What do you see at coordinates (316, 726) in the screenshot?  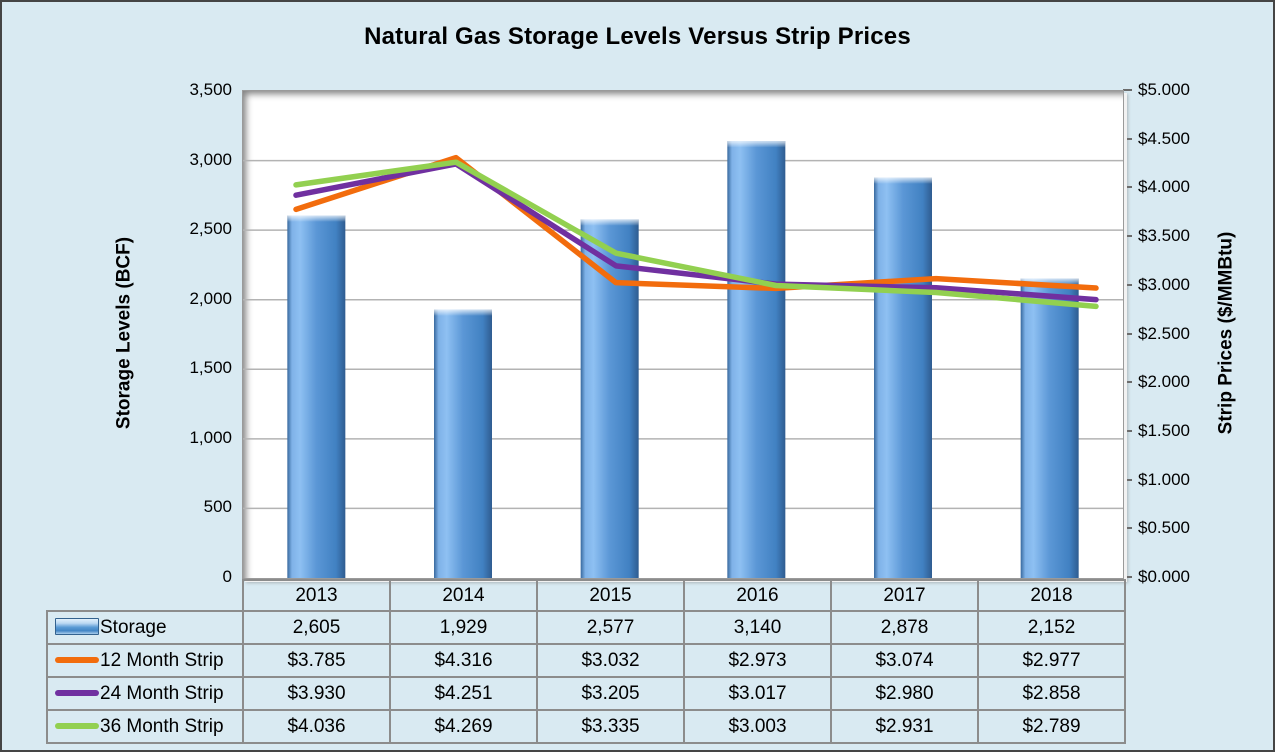 I see `value-cell: $4.036` at bounding box center [316, 726].